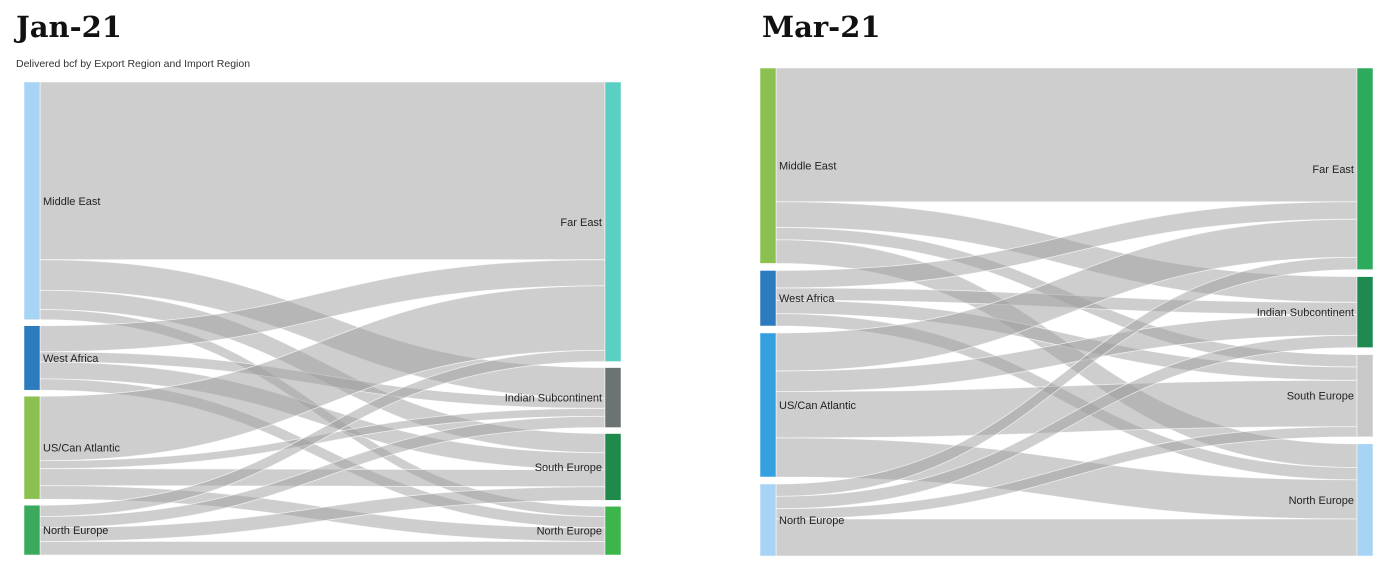 Image resolution: width=1380 pixels, height=564 pixels. I want to click on chart-title: Mar-21, so click(821, 27).